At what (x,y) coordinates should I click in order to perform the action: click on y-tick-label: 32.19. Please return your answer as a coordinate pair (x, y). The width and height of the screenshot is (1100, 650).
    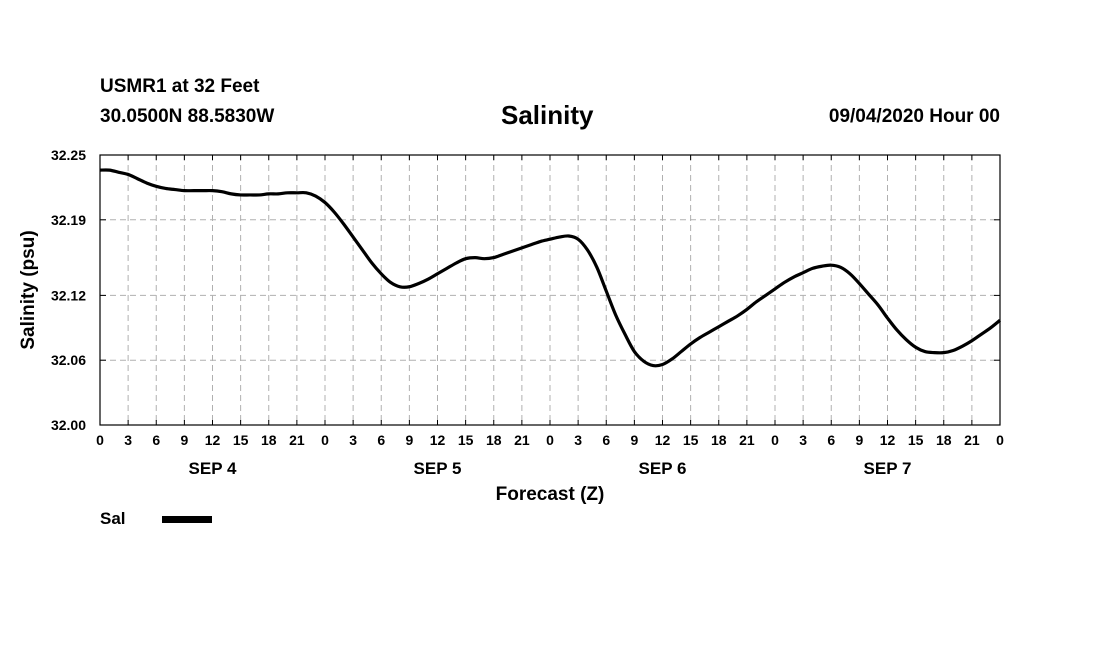
    Looking at the image, I should click on (68, 220).